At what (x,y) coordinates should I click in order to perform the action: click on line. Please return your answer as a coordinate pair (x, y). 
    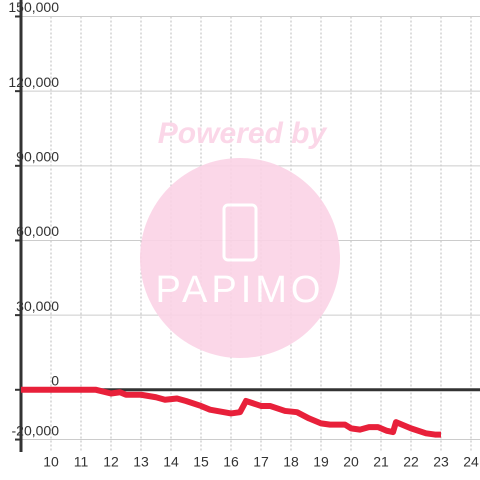
    Looking at the image, I should click on (231, 412).